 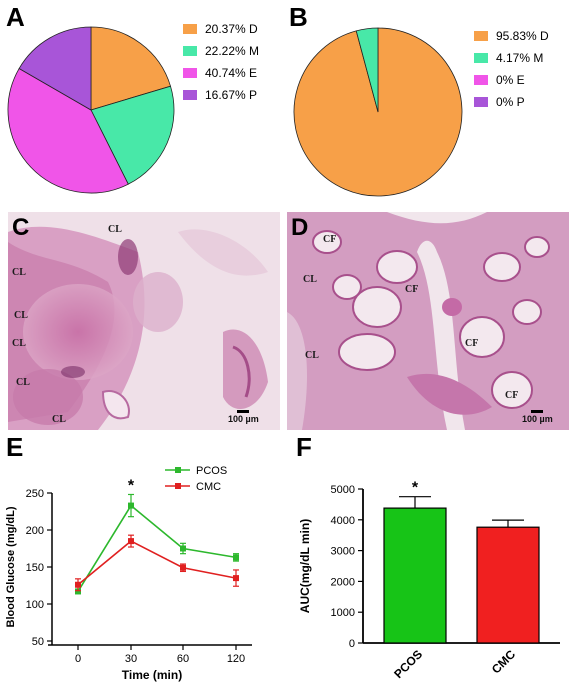 What do you see at coordinates (15, 447) in the screenshot?
I see `panel-letter-e: E` at bounding box center [15, 447].